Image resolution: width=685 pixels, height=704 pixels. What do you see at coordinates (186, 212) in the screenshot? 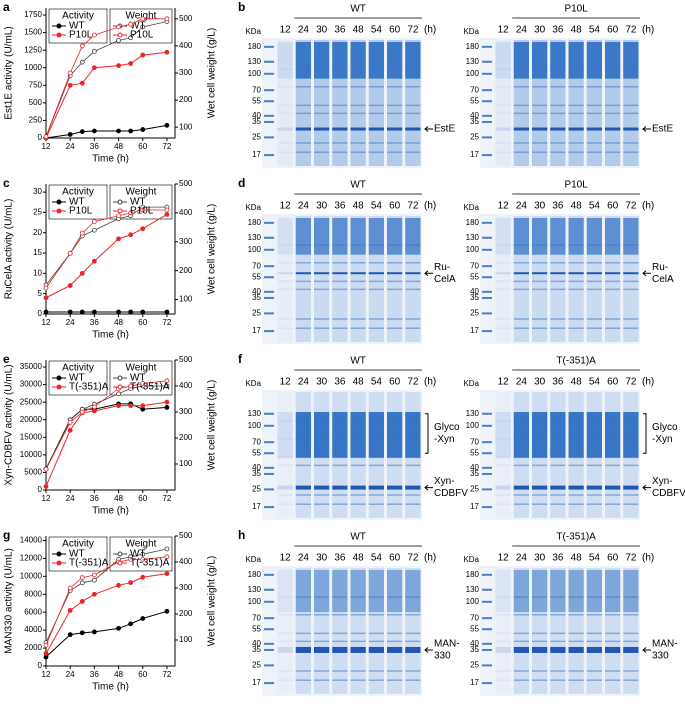
I see `y2-tick-label: 400` at bounding box center [186, 212].